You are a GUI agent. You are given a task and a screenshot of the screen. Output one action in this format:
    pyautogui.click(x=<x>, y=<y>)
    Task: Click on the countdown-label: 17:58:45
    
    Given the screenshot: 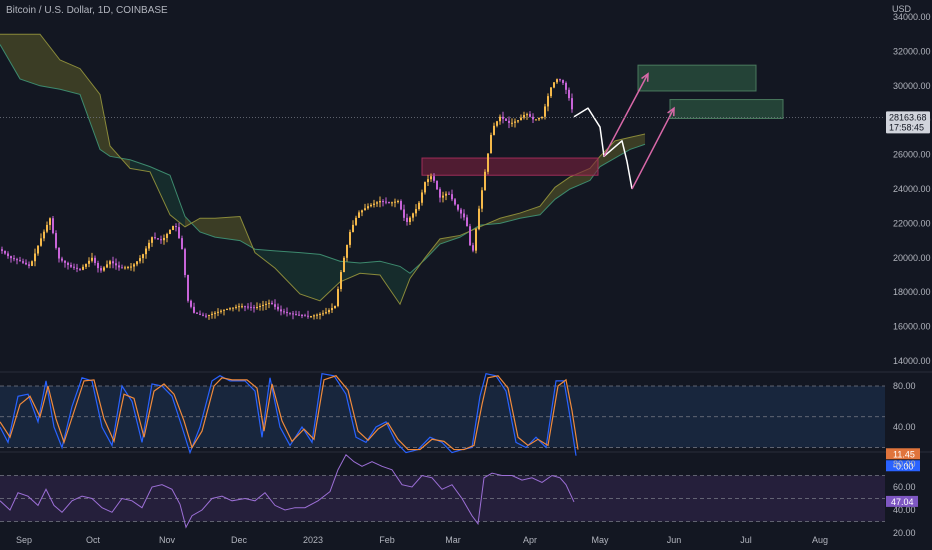 What is the action you would take?
    pyautogui.click(x=906, y=127)
    